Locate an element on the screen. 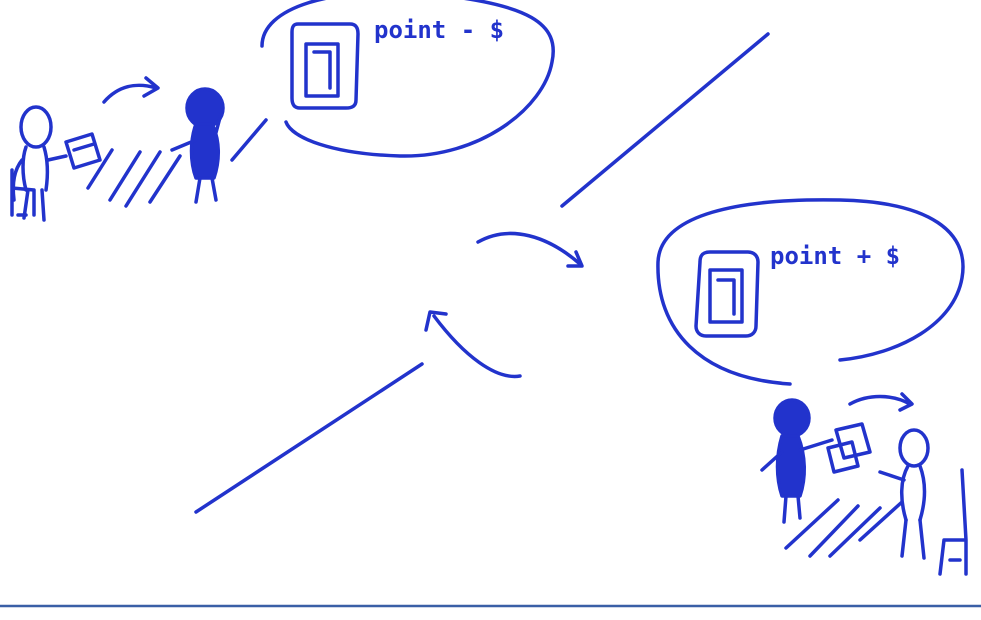 This screenshot has height=620, width=981. staff-figure-right is located at coordinates (797, 461).